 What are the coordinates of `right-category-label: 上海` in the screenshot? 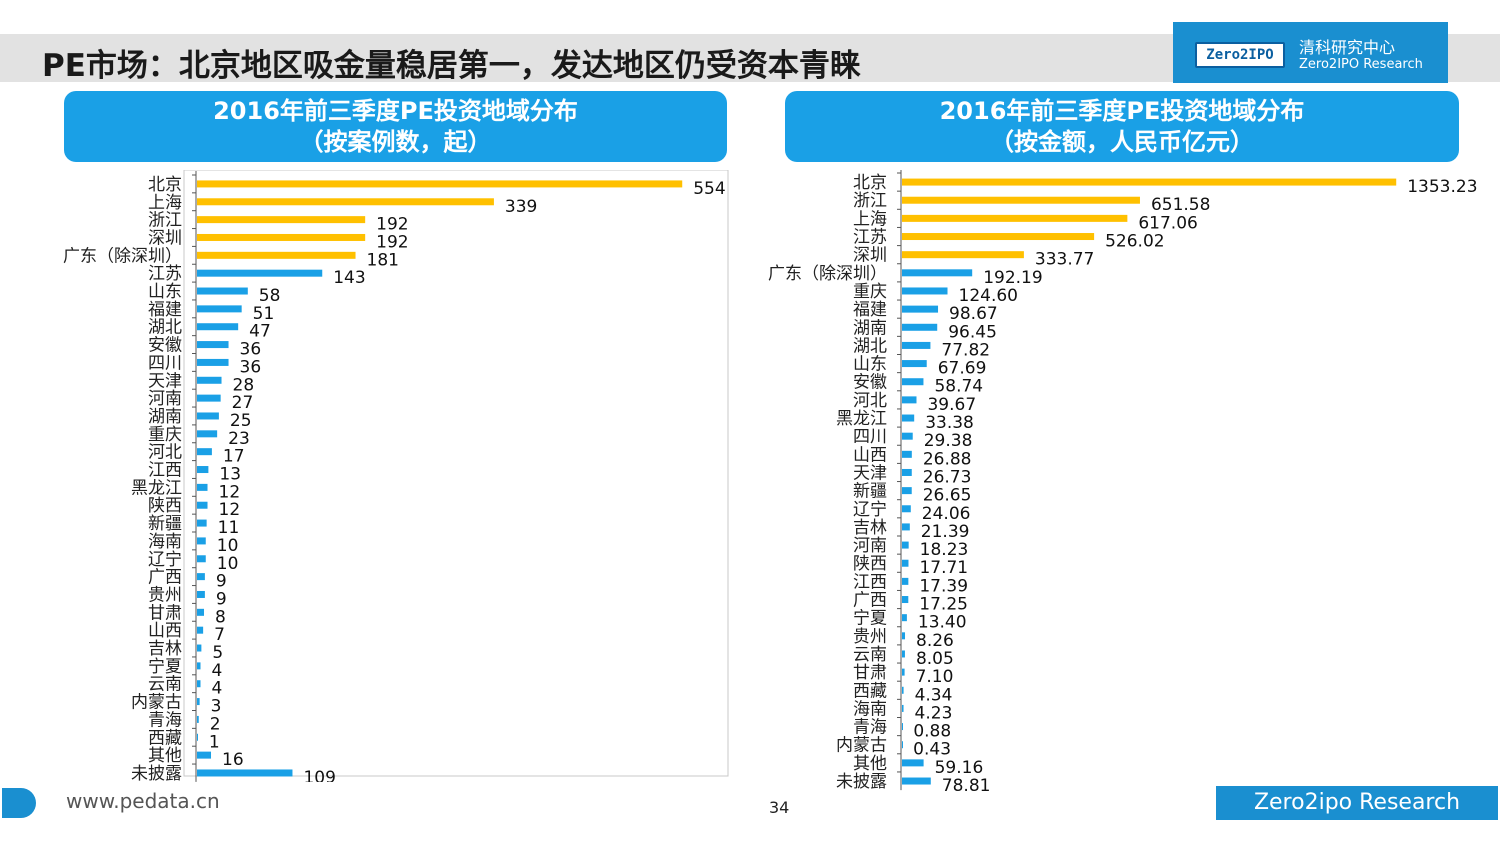 It's located at (870, 219).